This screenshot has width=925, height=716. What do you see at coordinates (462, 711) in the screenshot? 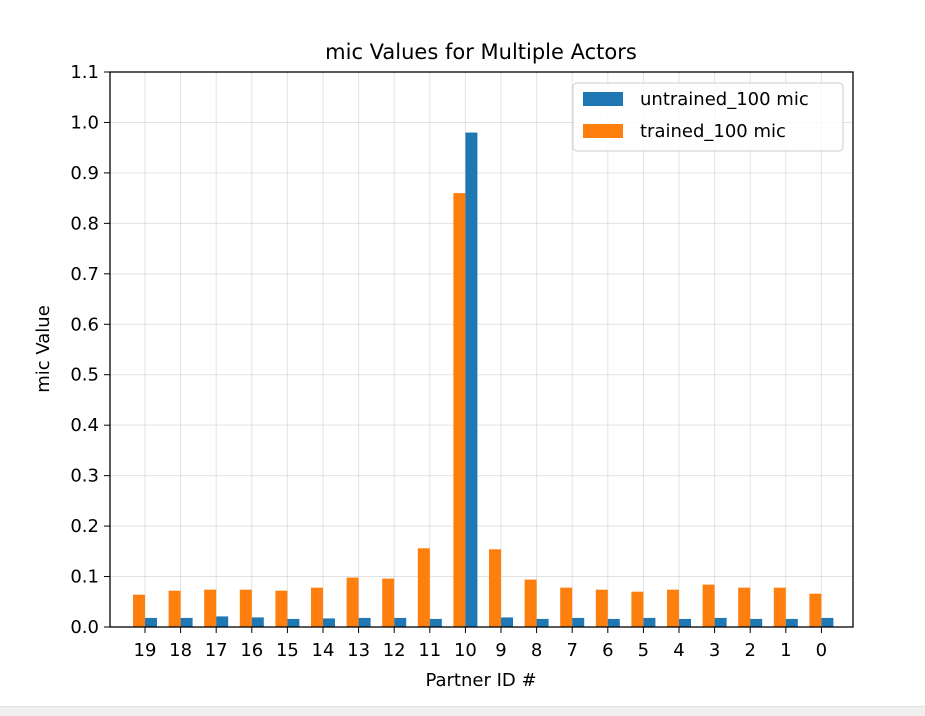
I see `toolbar-strip` at bounding box center [462, 711].